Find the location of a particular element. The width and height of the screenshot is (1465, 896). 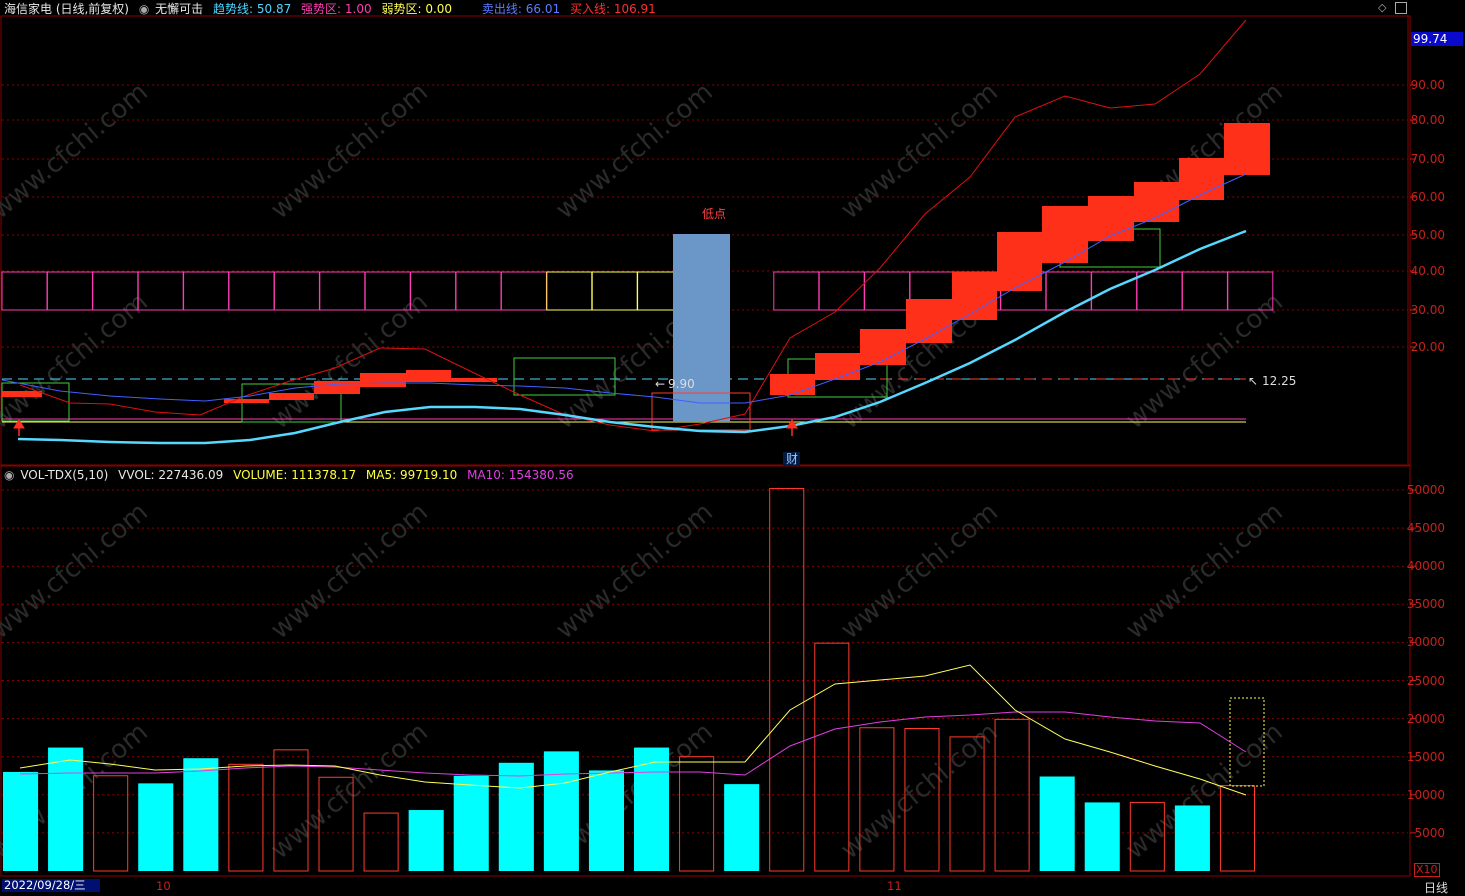

zoom-label: X10 is located at coordinates (1427, 870).